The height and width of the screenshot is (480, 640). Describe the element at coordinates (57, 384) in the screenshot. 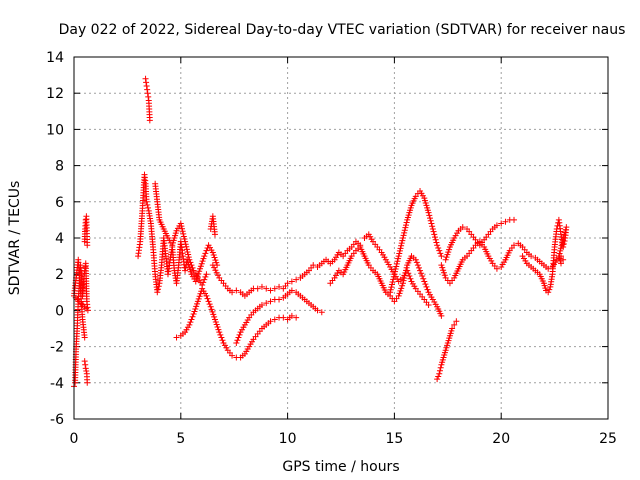

I see `y-tick-label: -4` at that location.